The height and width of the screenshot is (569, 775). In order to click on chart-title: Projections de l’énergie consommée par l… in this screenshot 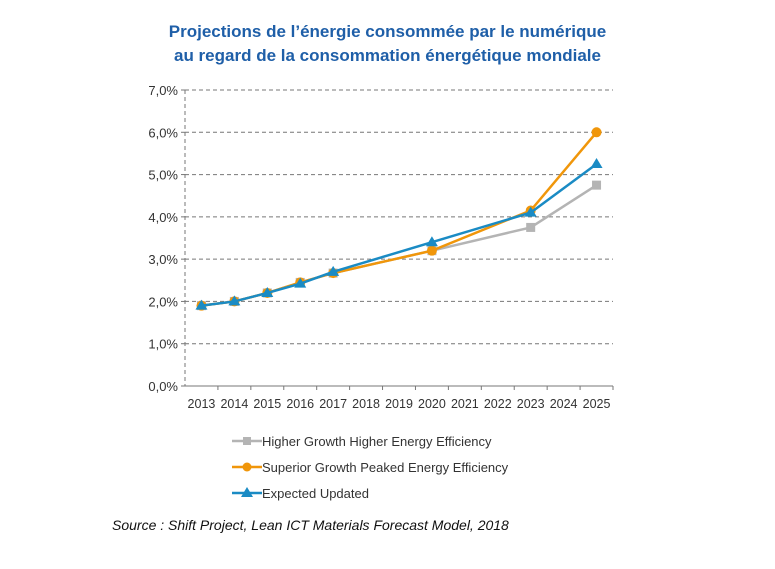, I will do `click(387, 44)`.